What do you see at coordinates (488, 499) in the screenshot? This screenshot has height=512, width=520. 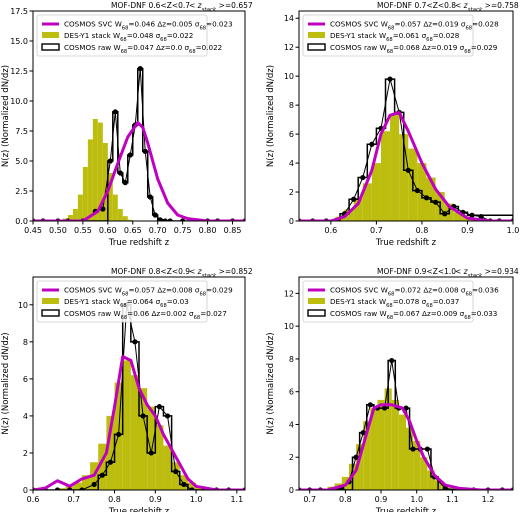 I see `x-tick-label: 1.2` at bounding box center [488, 499].